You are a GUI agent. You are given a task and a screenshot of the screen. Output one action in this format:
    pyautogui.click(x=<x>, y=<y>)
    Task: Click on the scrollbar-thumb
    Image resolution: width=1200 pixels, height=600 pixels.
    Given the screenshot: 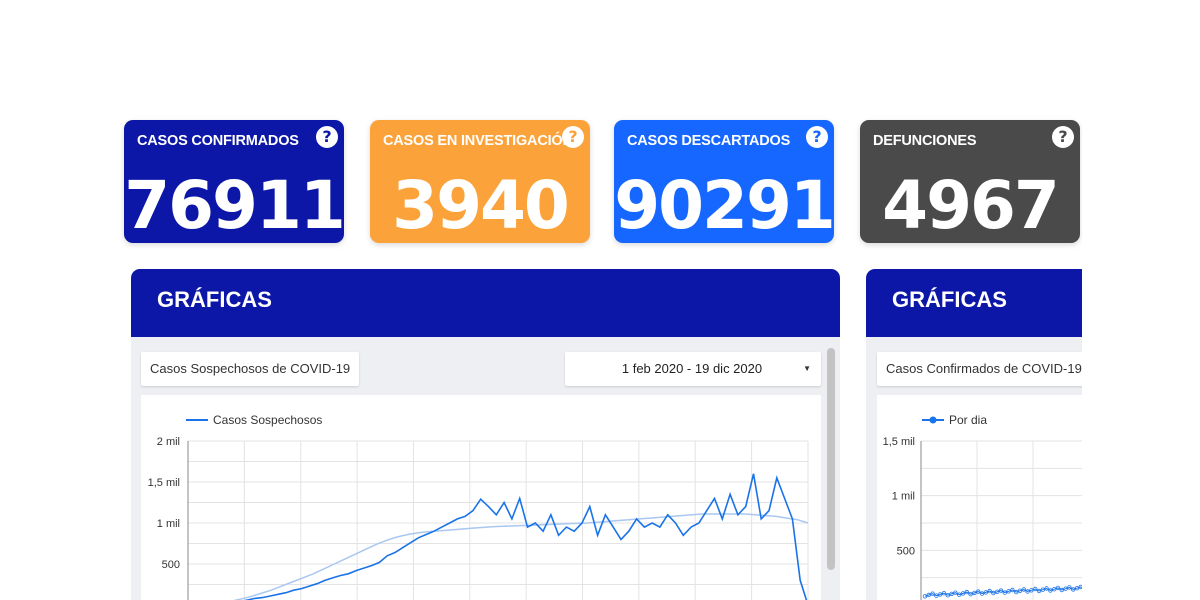 What is the action you would take?
    pyautogui.click(x=831, y=459)
    